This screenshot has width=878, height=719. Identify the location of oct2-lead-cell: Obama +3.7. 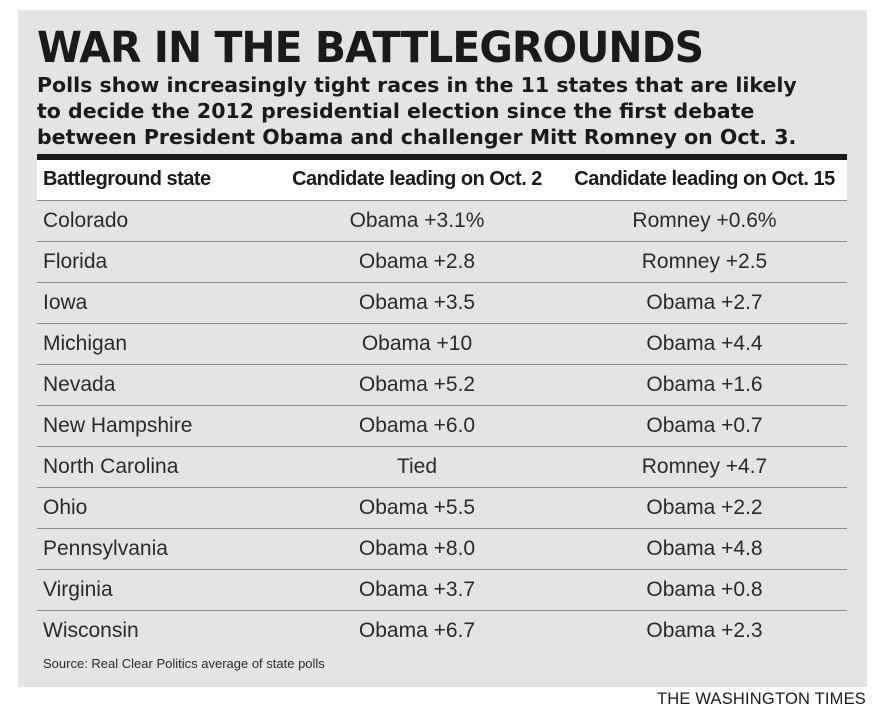
(417, 589).